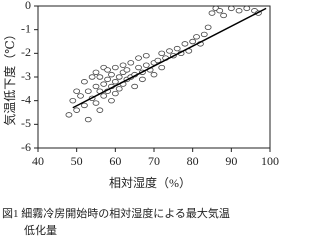  I want to click on x-tick-label: 40, so click(38, 161).